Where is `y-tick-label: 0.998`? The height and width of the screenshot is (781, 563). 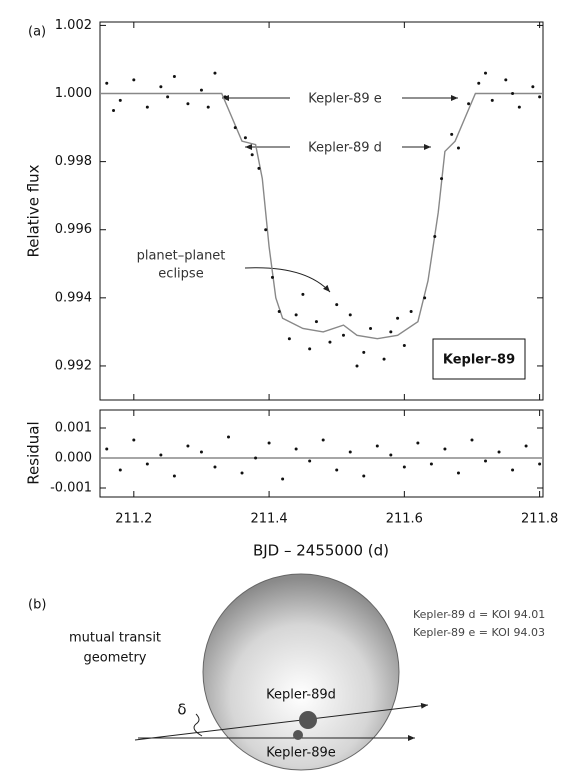 y-tick-label: 0.998 is located at coordinates (73, 161).